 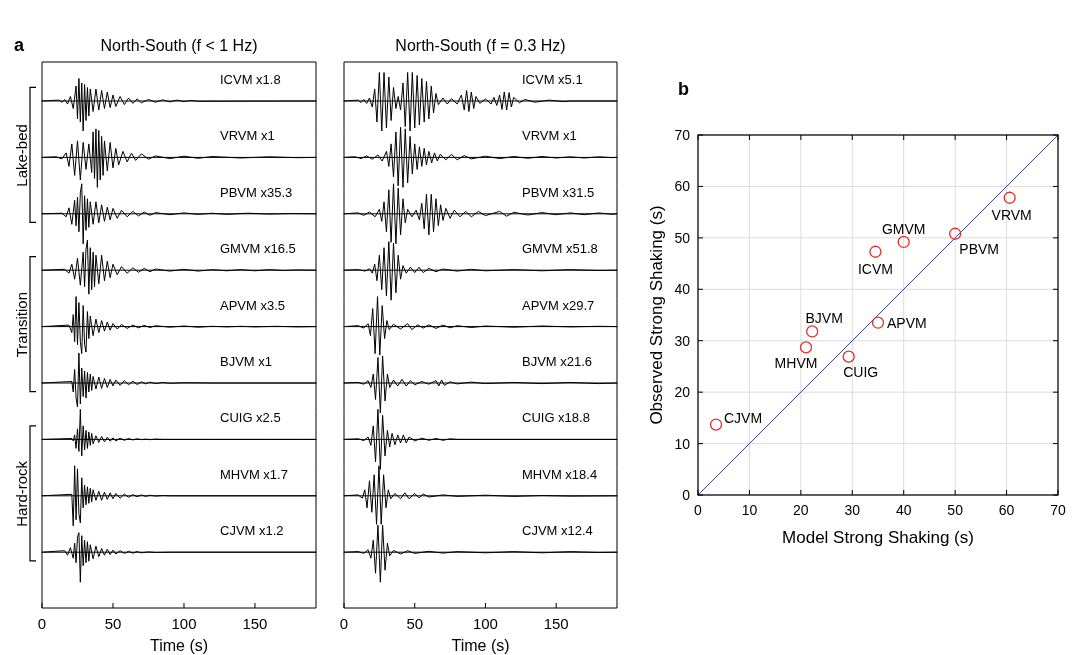 What do you see at coordinates (253, 305) in the screenshot?
I see `annotation: APVM x3.5` at bounding box center [253, 305].